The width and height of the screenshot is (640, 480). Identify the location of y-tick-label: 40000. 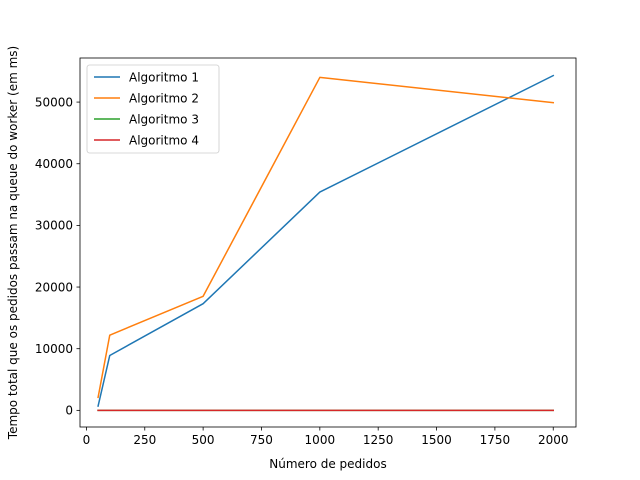
(54, 164).